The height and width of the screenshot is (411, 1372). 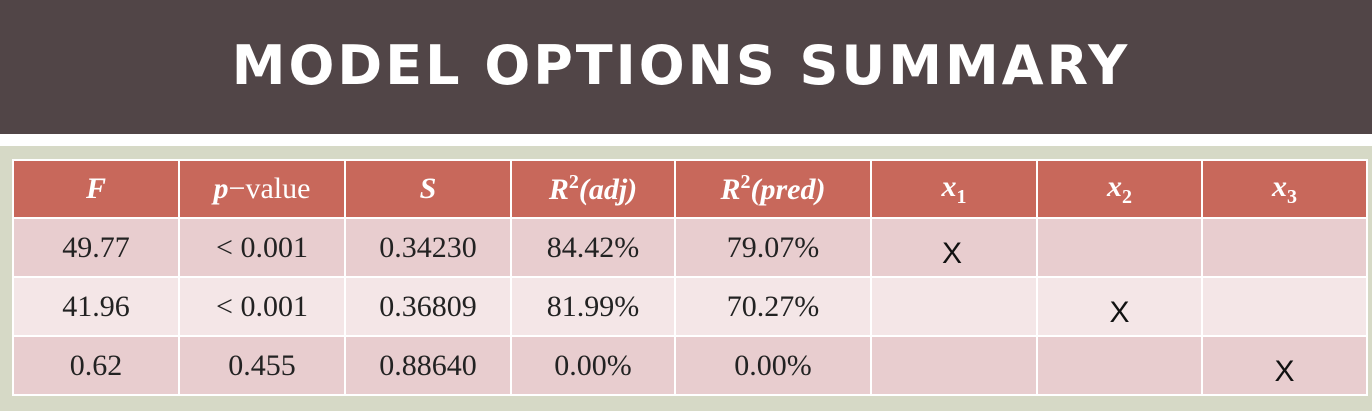 What do you see at coordinates (593, 189) in the screenshot?
I see `header-r2-adj: R2(adj)` at bounding box center [593, 189].